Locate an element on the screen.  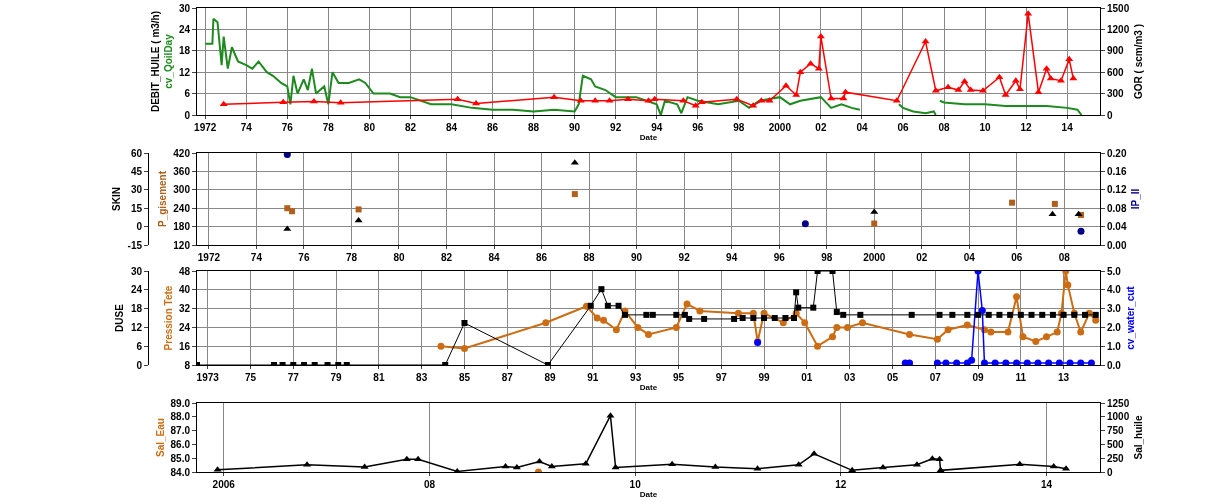
x-tick-label: 09 is located at coordinates (978, 377).